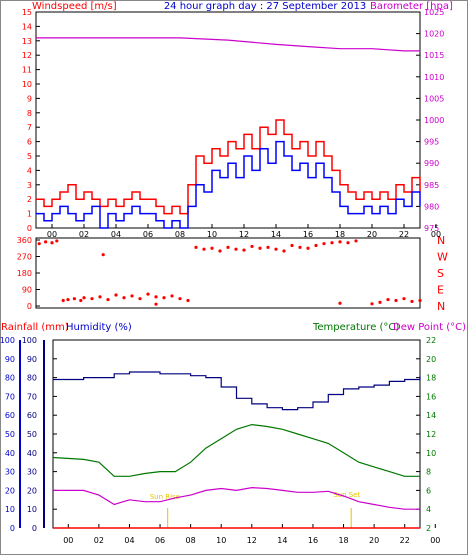 The image size is (468, 555). Describe the element at coordinates (29, 199) in the screenshot. I see `wind-tick-label: 2` at that location.